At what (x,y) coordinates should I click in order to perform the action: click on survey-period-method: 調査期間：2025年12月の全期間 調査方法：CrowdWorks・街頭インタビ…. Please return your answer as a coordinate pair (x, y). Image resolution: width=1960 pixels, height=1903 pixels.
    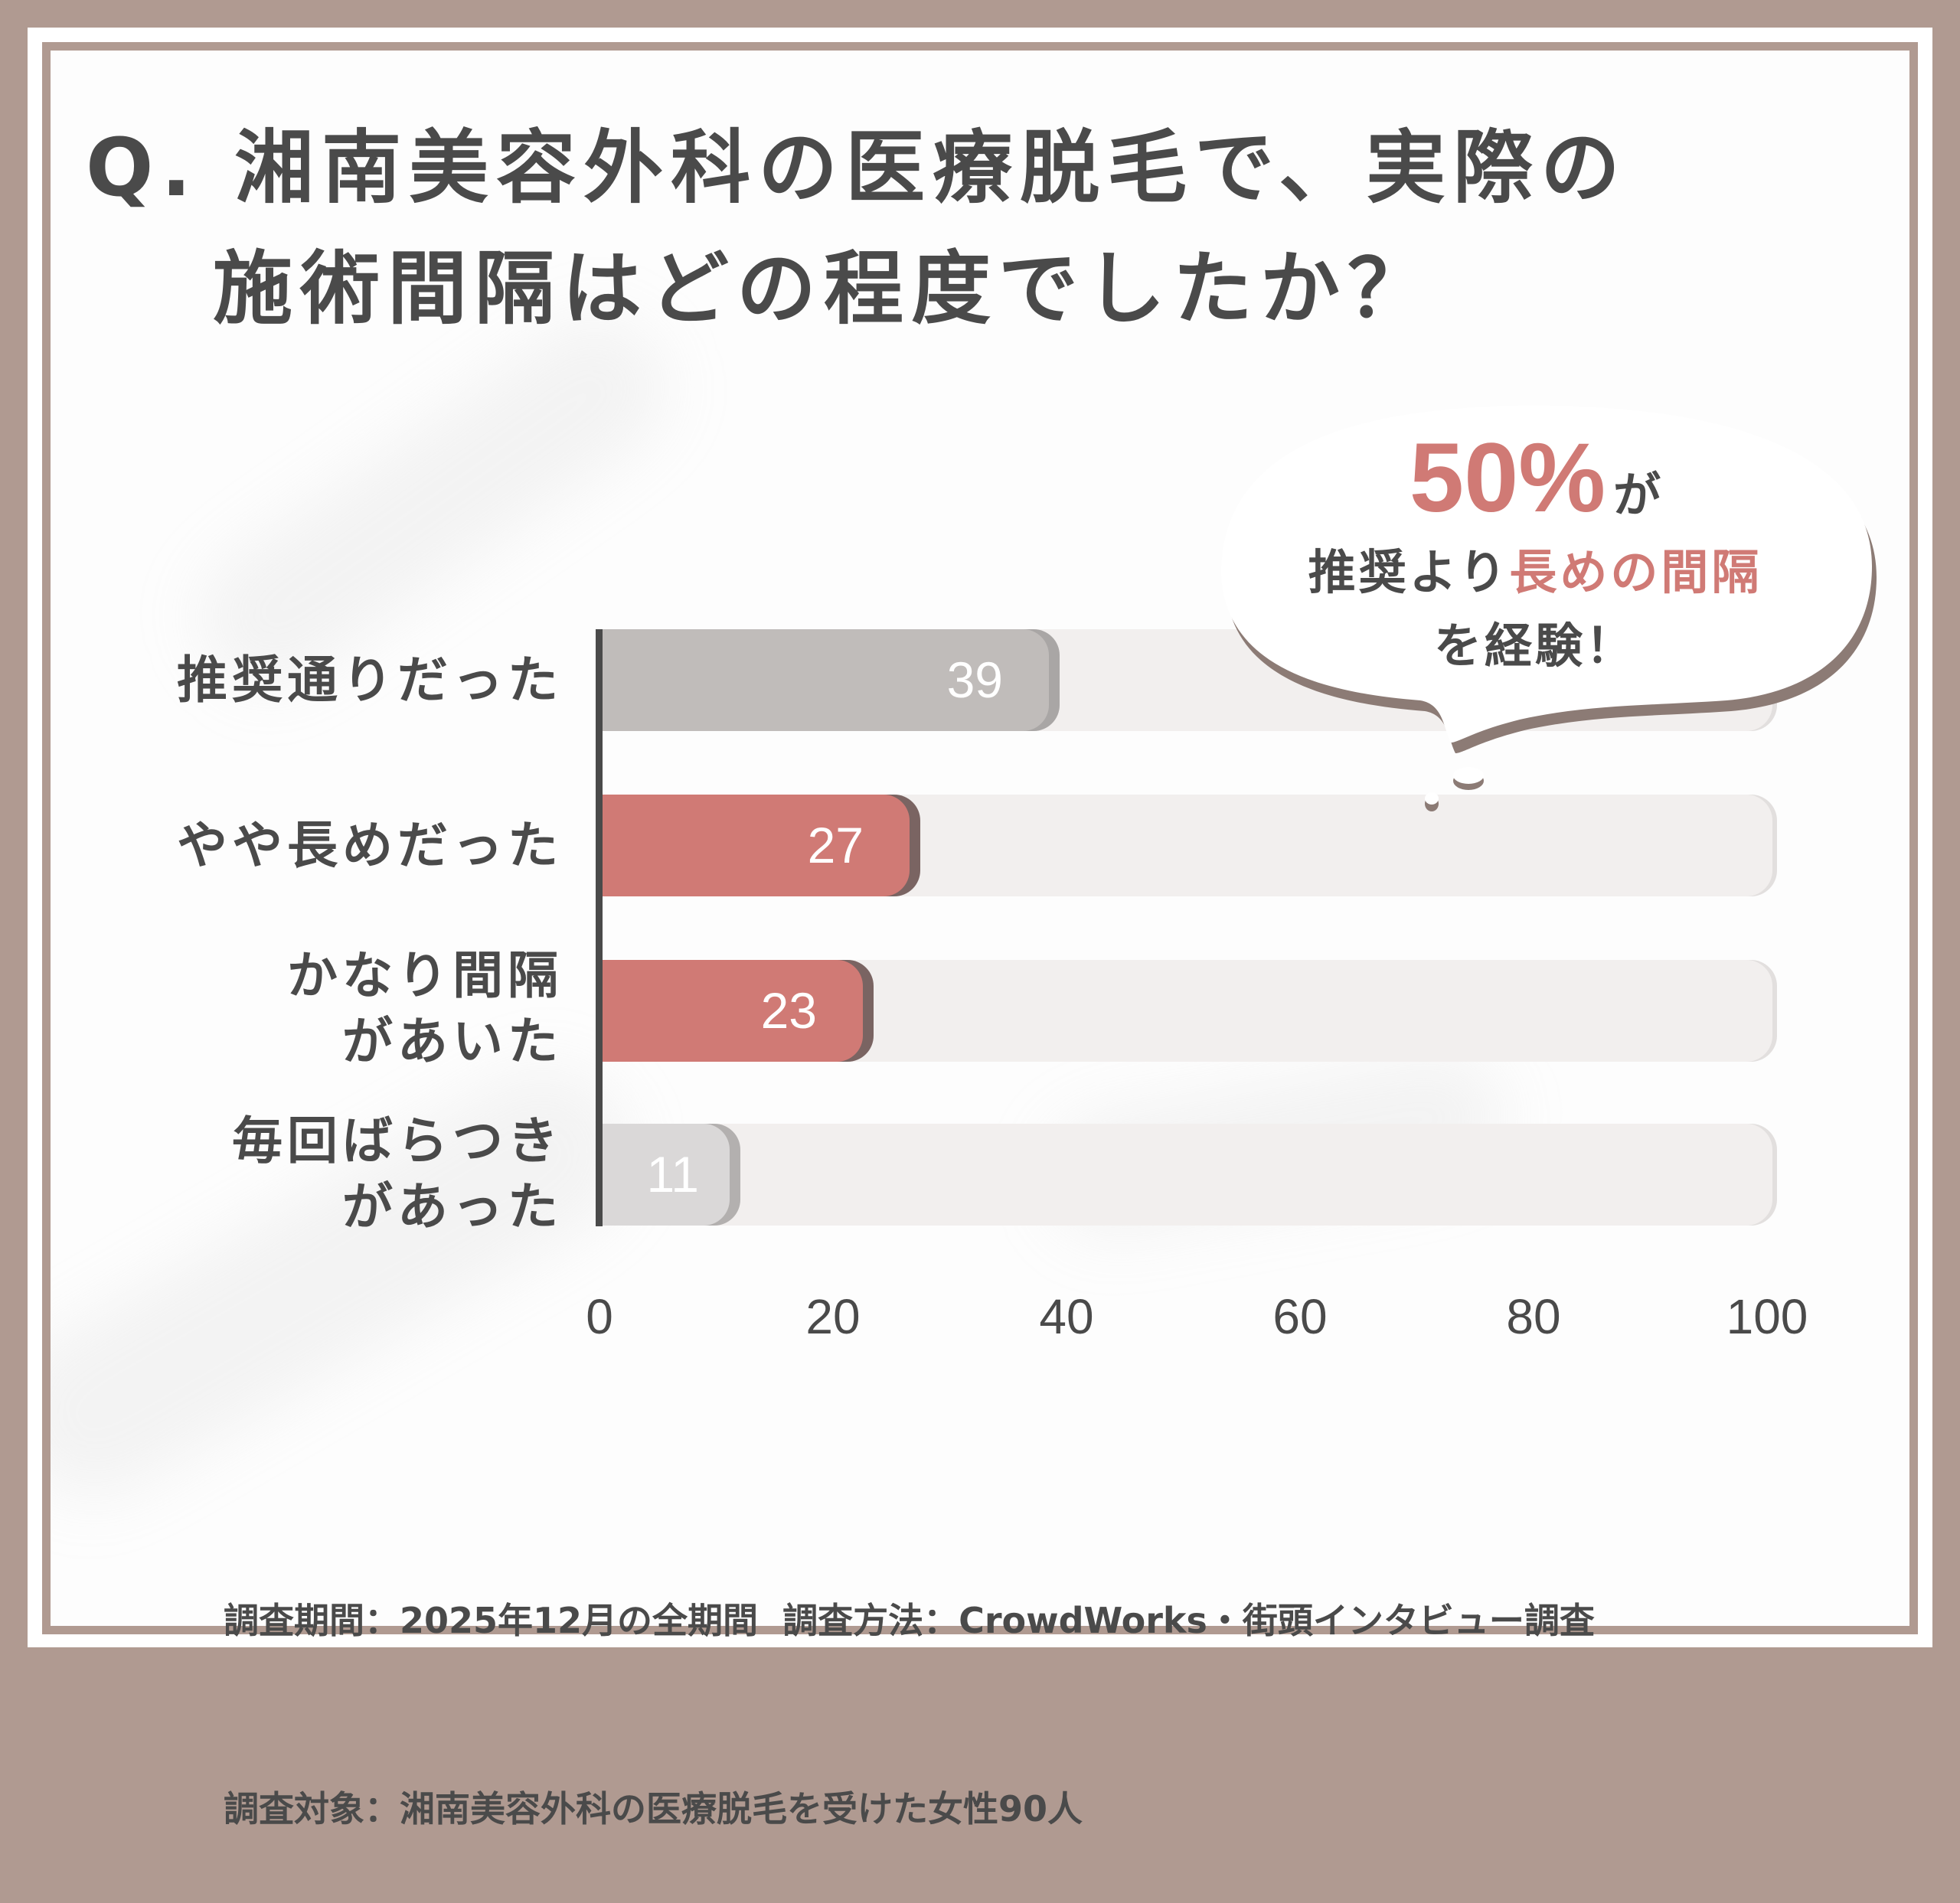
    Looking at the image, I should click on (909, 1620).